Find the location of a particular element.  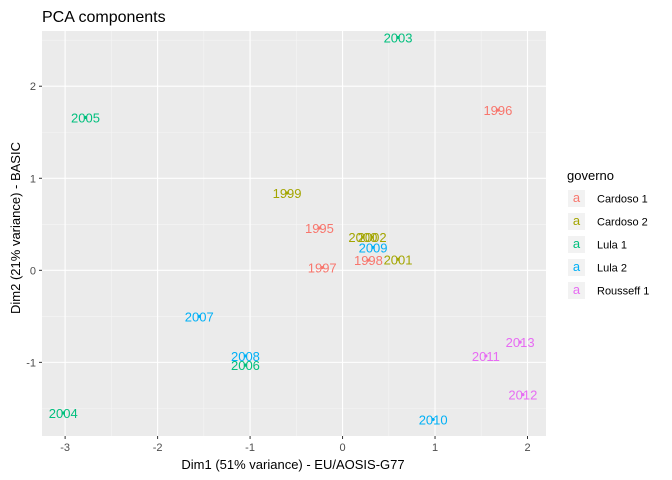

point-label: 2010 is located at coordinates (433, 419).